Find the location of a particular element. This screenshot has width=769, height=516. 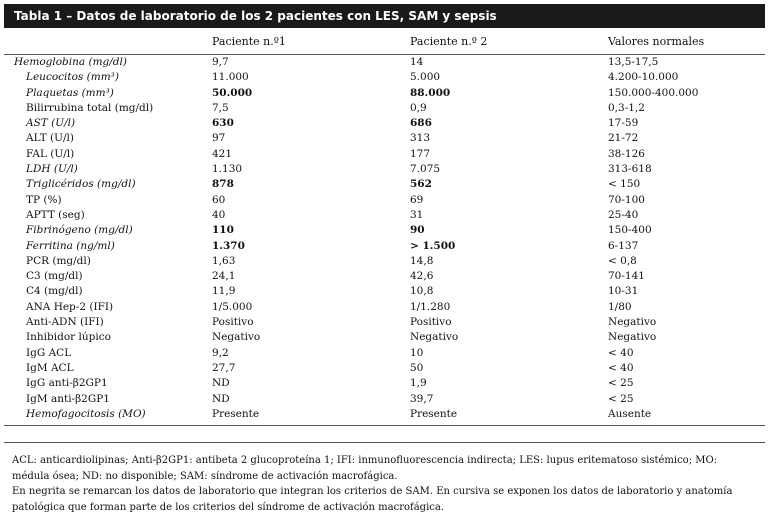

row-patient-2-value: Presente is located at coordinates (434, 413).